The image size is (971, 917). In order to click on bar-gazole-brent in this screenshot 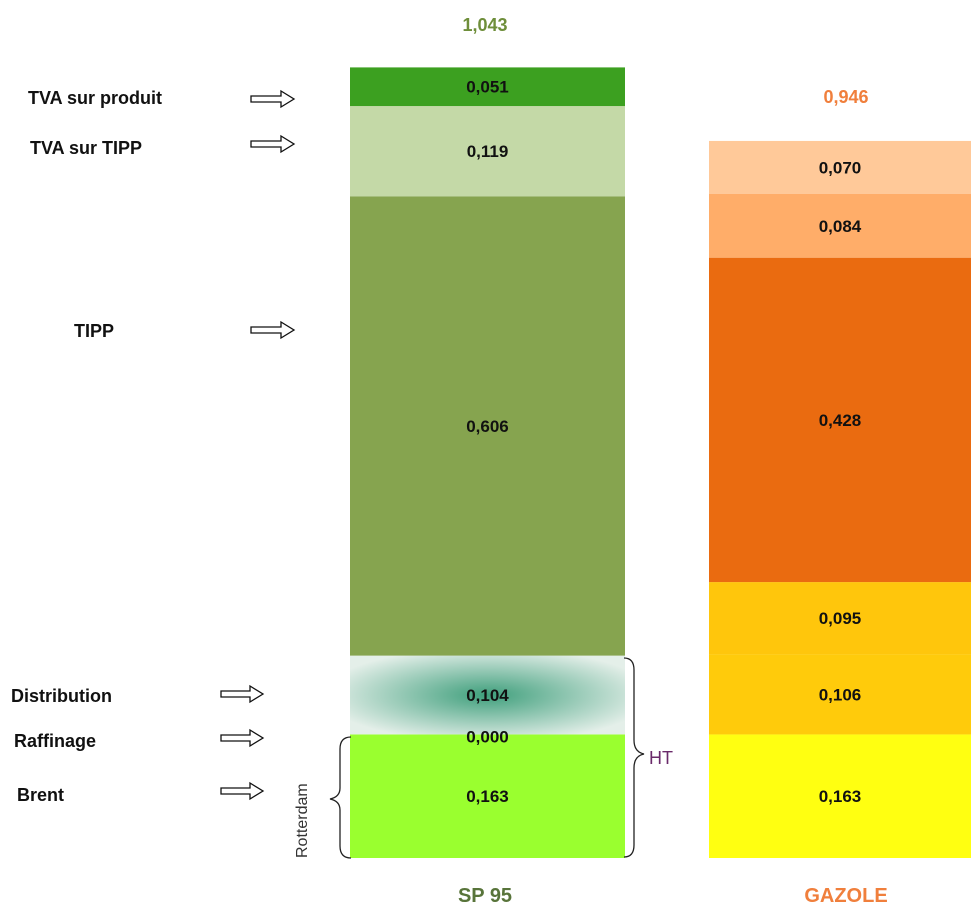, I will do `click(840, 796)`.